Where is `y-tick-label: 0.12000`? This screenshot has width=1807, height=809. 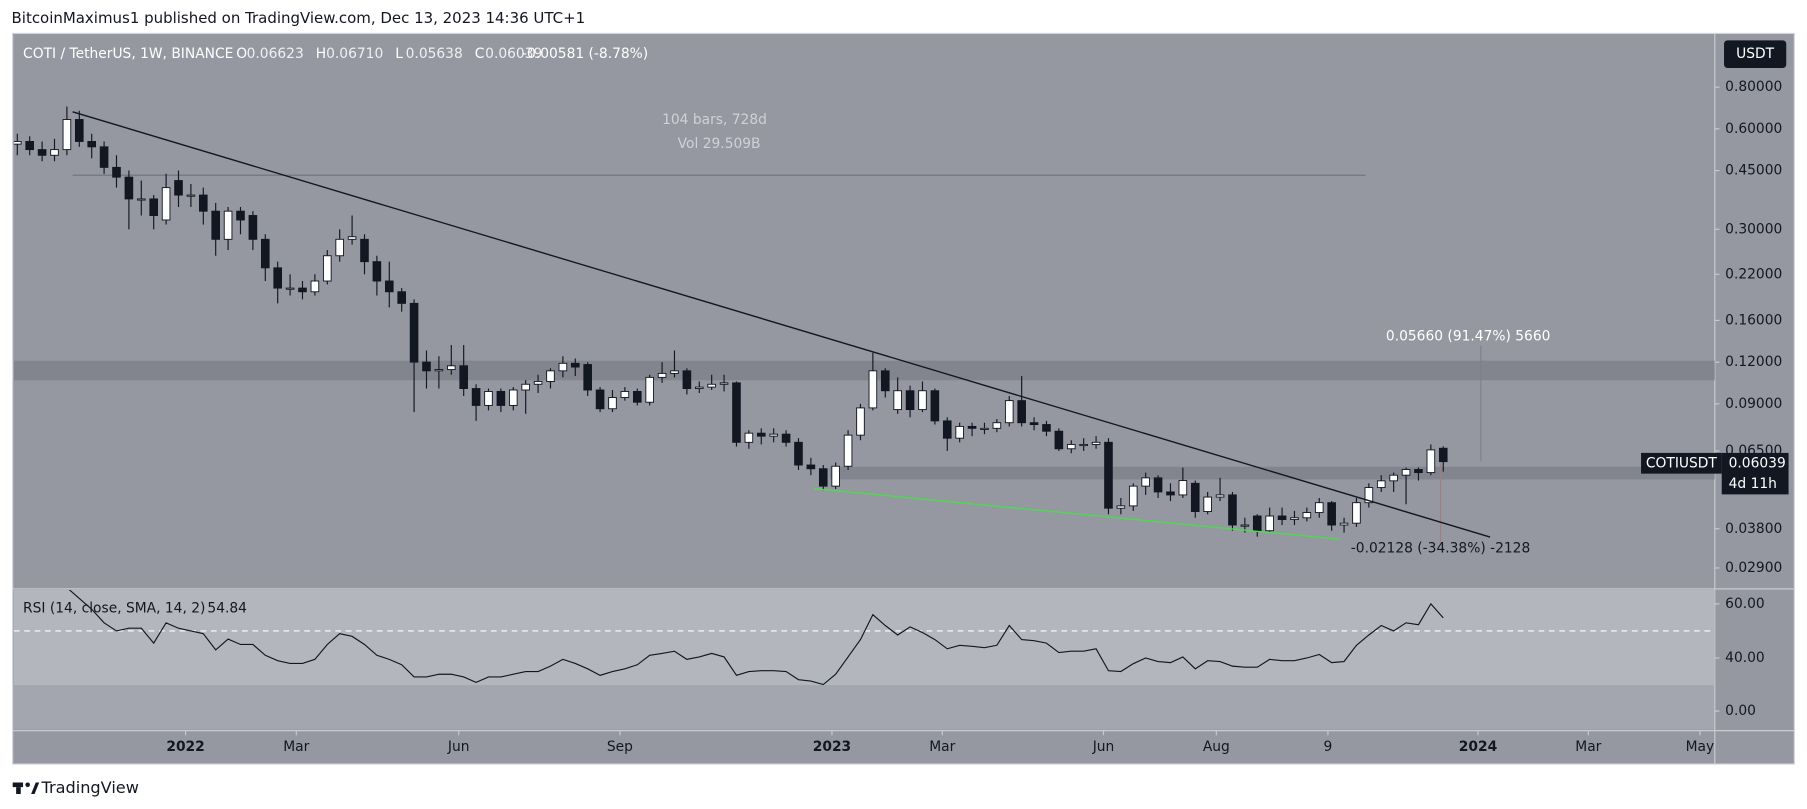 y-tick-label: 0.12000 is located at coordinates (1753, 362).